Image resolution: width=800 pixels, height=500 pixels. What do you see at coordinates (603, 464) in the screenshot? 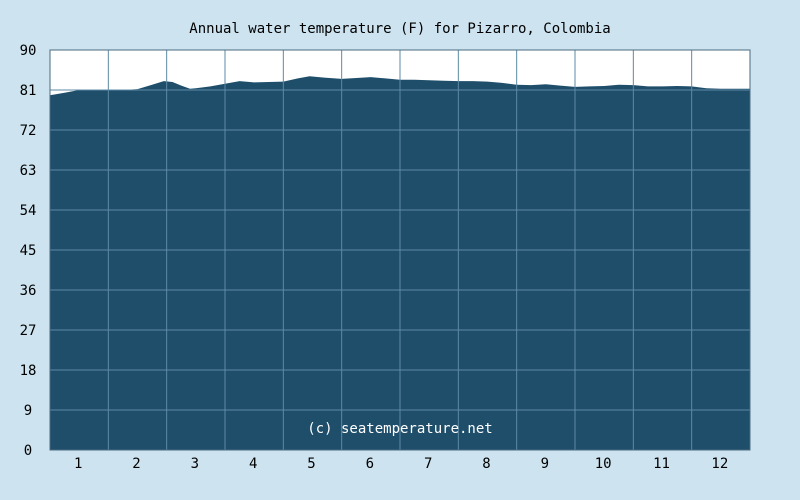
I see `x-tick-label: 10` at bounding box center [603, 464].